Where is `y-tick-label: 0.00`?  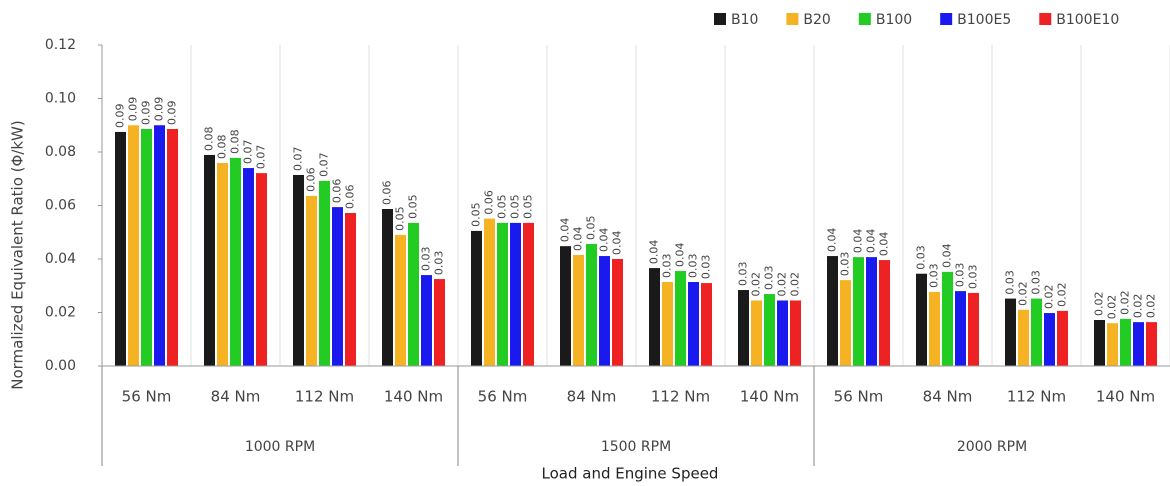 y-tick-label: 0.00 is located at coordinates (60, 366).